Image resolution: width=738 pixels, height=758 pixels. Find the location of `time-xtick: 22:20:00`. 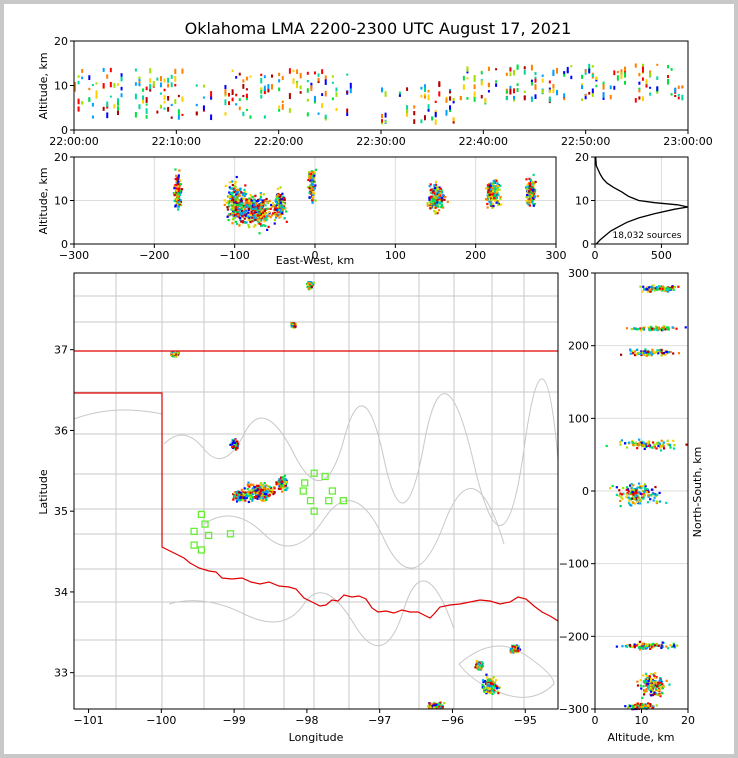

time-xtick: 22:20:00 is located at coordinates (278, 141).